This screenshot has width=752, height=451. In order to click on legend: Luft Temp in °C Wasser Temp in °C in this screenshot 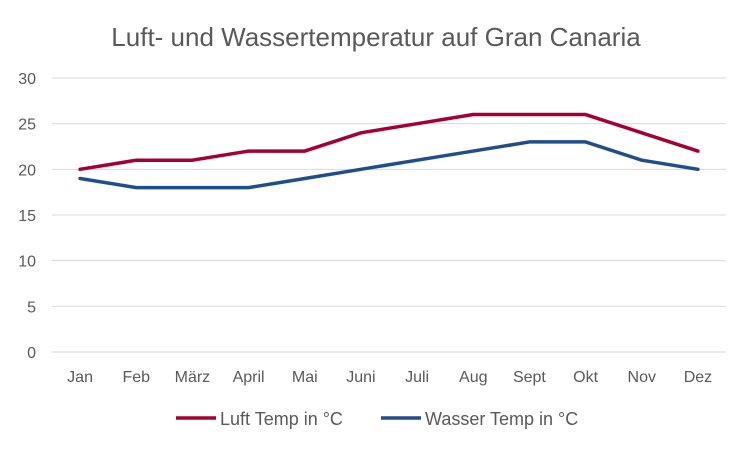, I will do `click(377, 419)`.